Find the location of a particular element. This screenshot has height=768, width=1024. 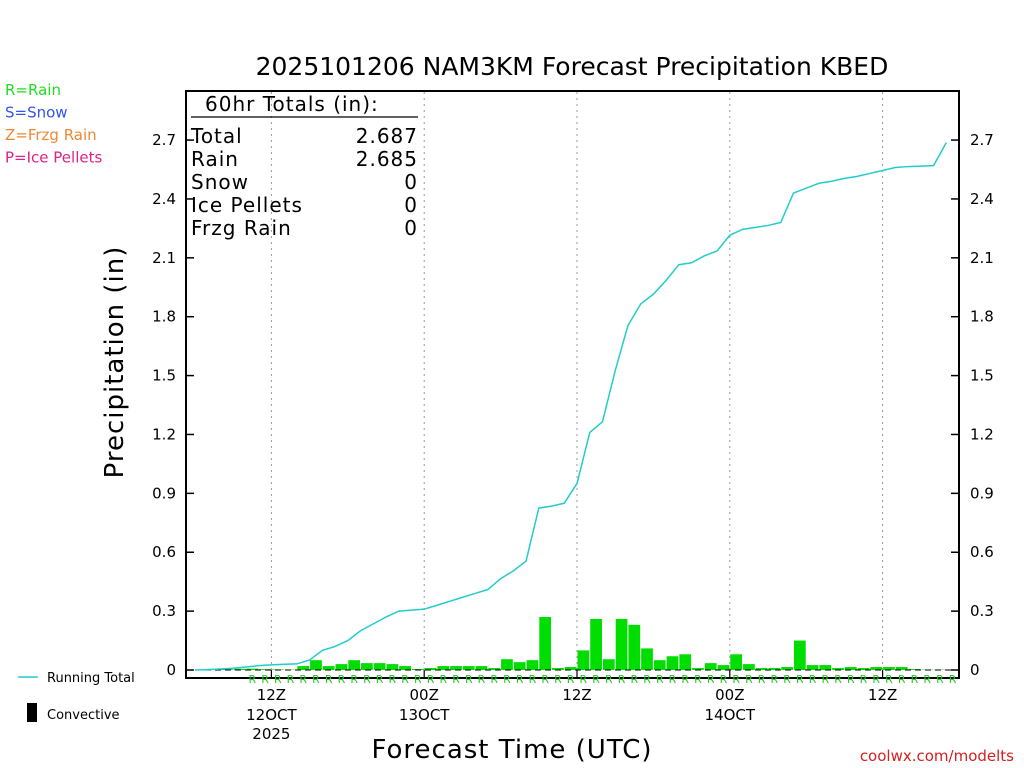

precip-type-legend-item: R=Rain is located at coordinates (33, 90).